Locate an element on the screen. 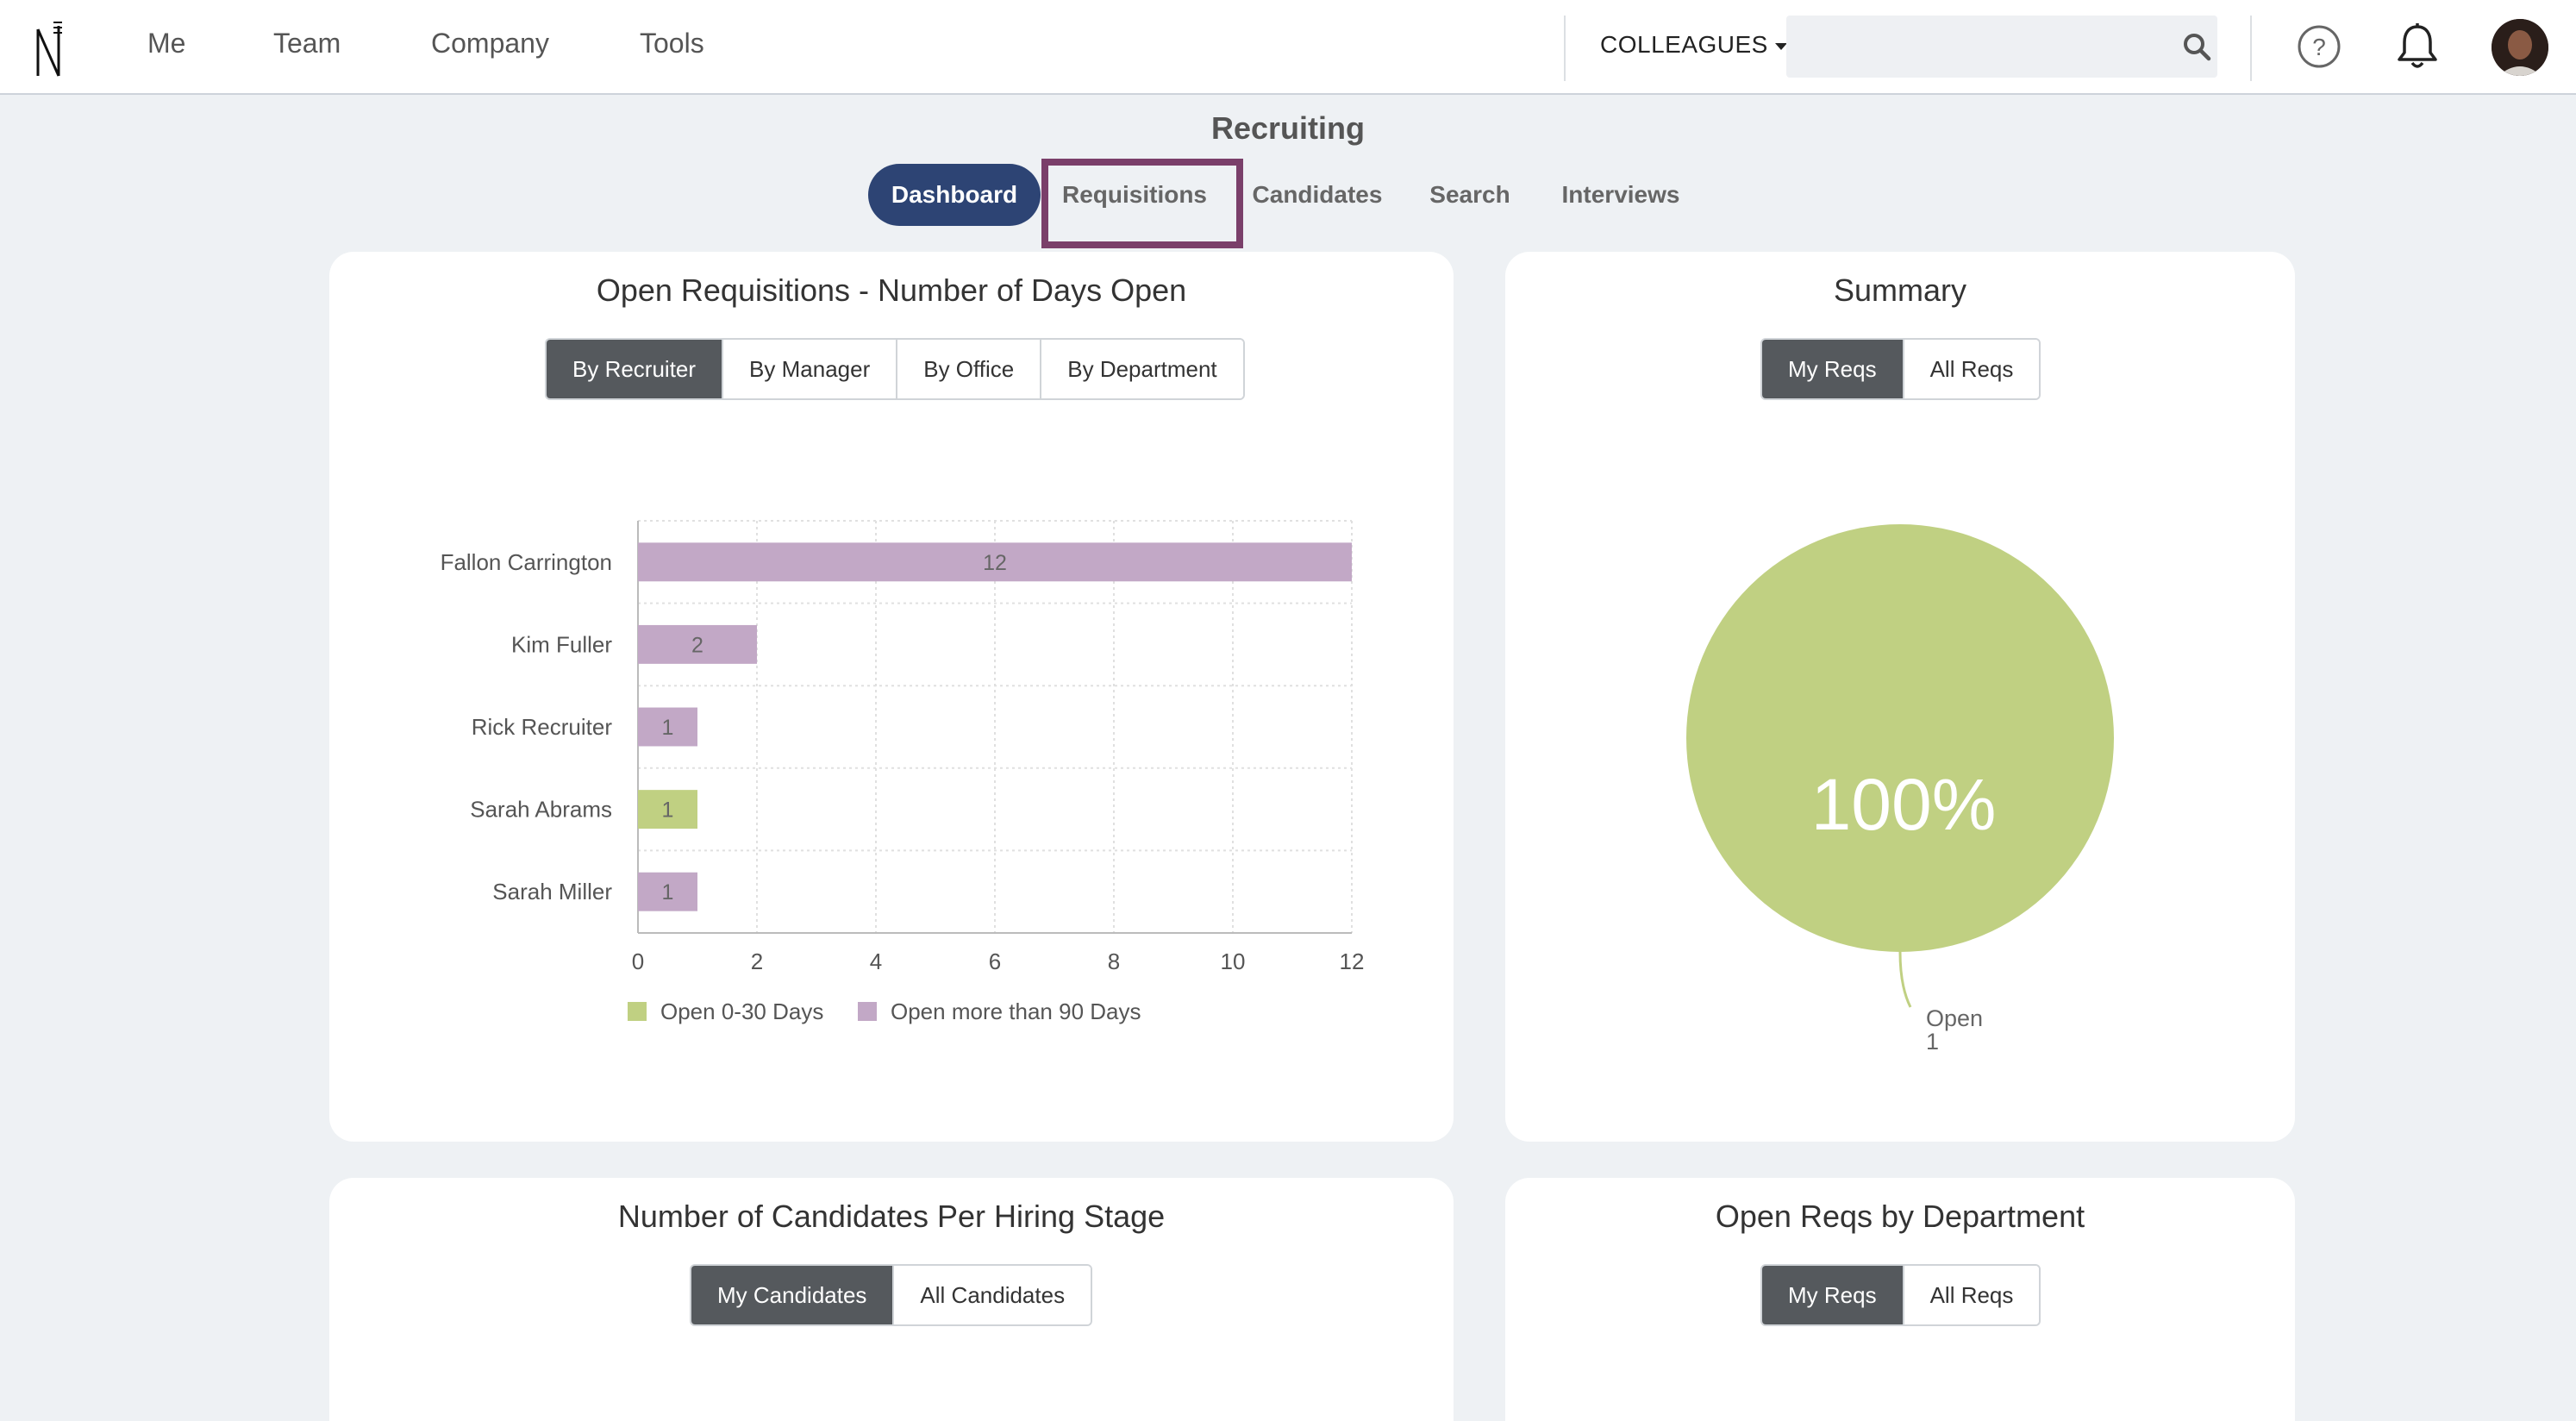 Image resolution: width=2576 pixels, height=1421 pixels. category-label: Sarah Miller is located at coordinates (552, 892).